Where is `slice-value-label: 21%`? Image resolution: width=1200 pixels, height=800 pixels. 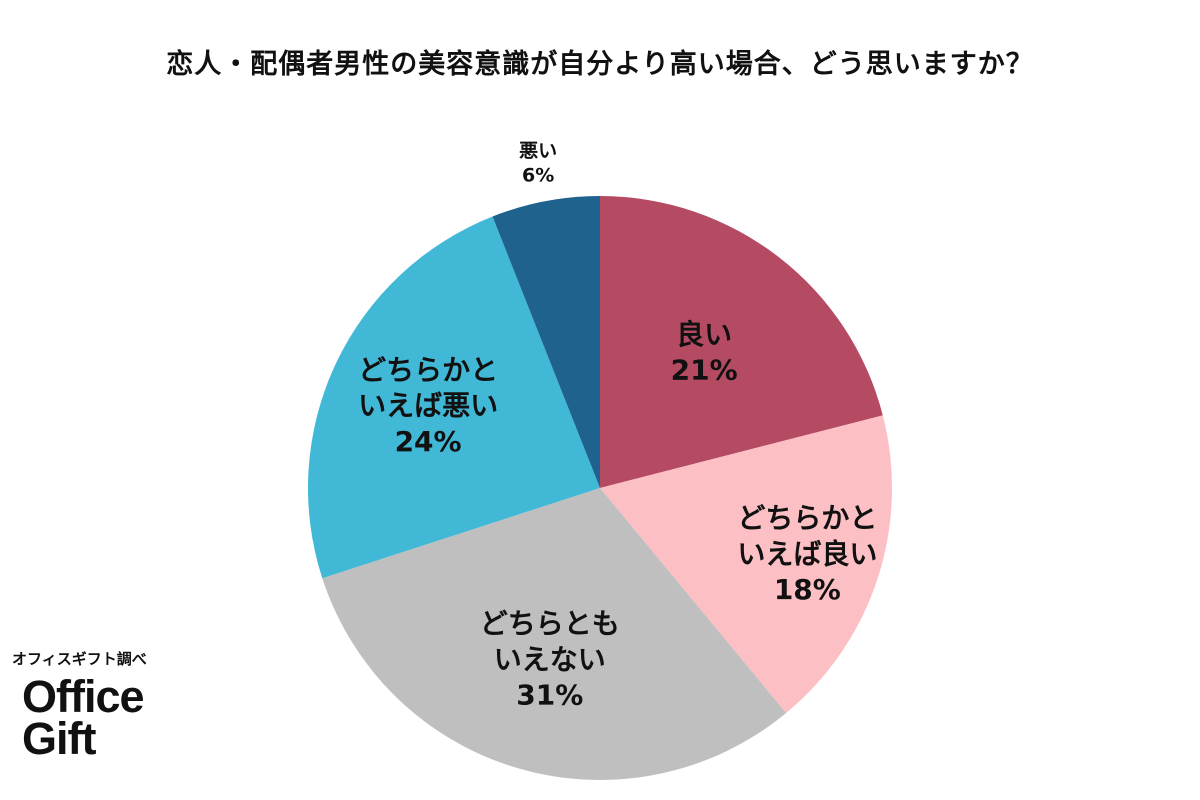 slice-value-label: 21% is located at coordinates (704, 370).